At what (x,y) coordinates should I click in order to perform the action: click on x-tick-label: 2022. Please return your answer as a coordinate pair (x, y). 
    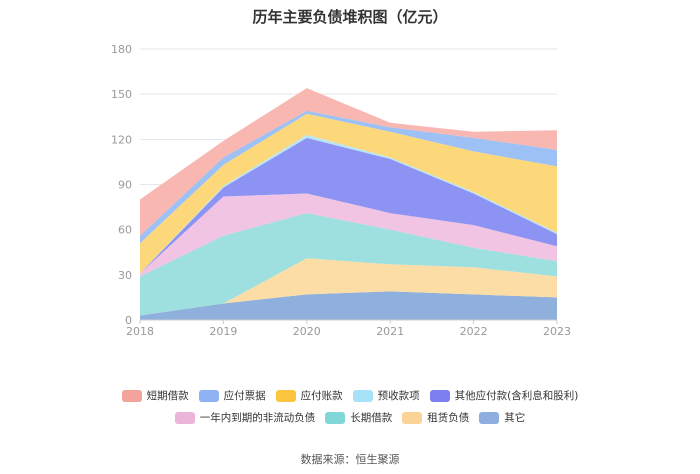
    Looking at the image, I should click on (474, 331).